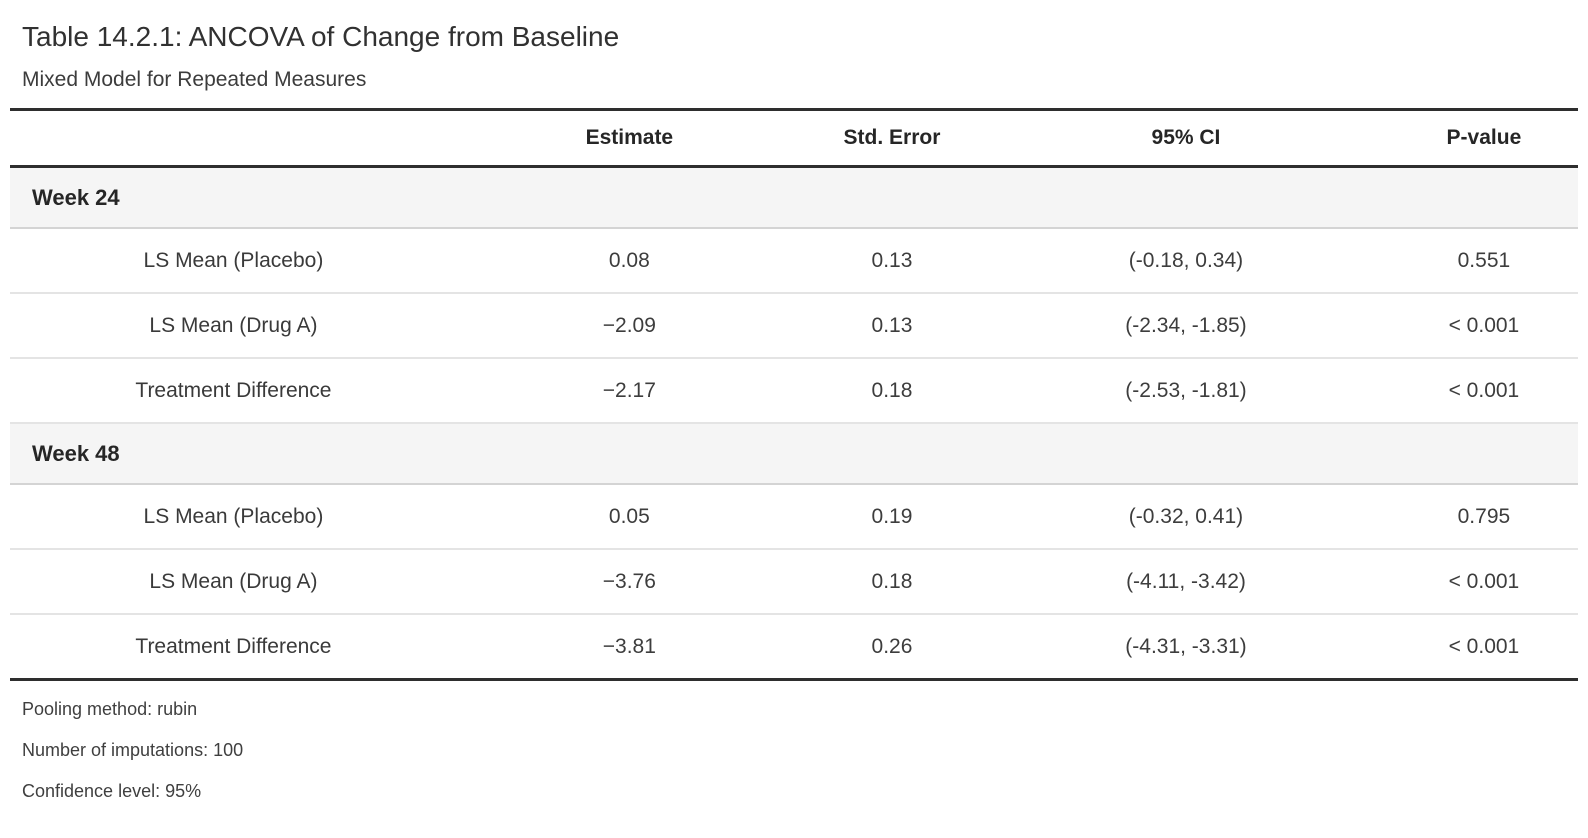  Describe the element at coordinates (1483, 138) in the screenshot. I see `column-header-p-value: P-value` at that location.